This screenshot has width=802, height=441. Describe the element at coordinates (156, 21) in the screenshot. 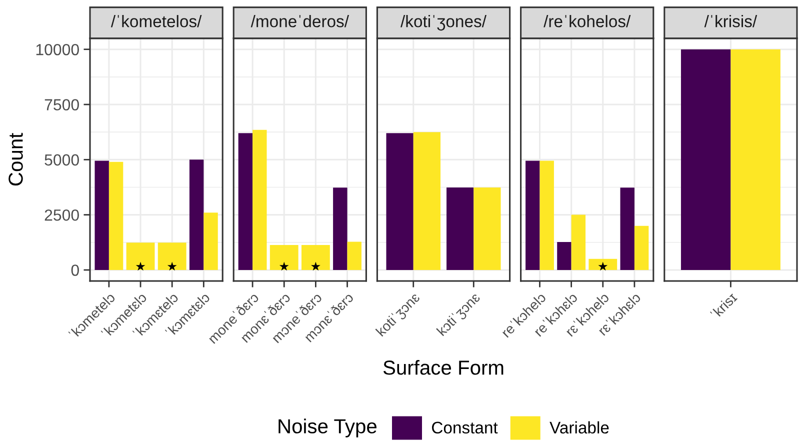

I see `chart-title: /ˈkometelos/` at that location.